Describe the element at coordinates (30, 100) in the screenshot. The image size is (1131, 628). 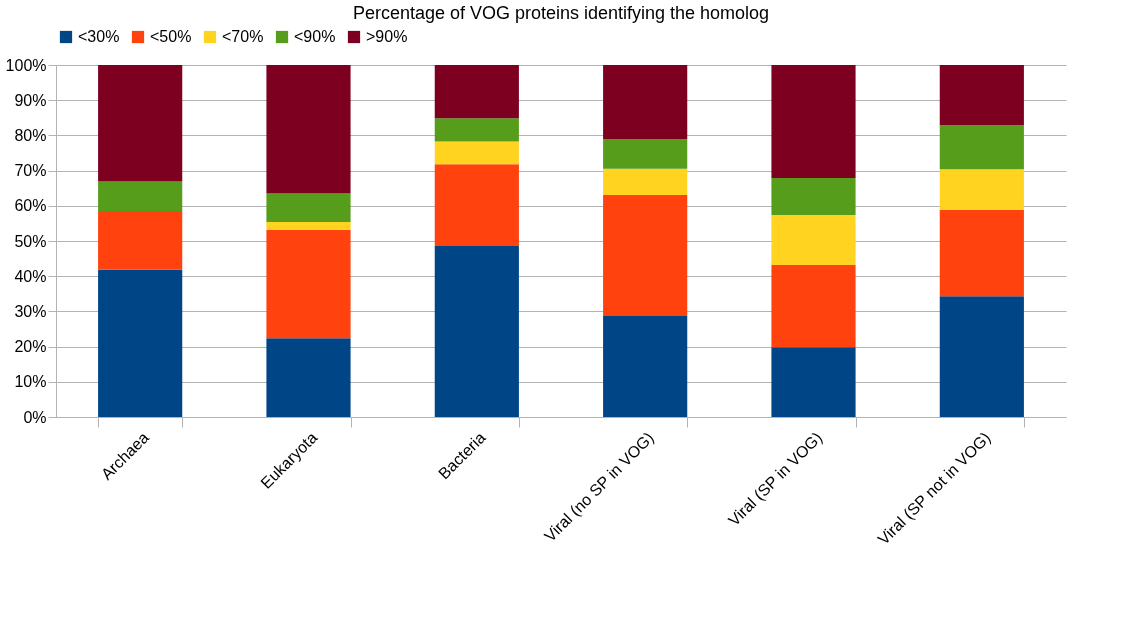
I see `y-tick-label: 90%` at that location.